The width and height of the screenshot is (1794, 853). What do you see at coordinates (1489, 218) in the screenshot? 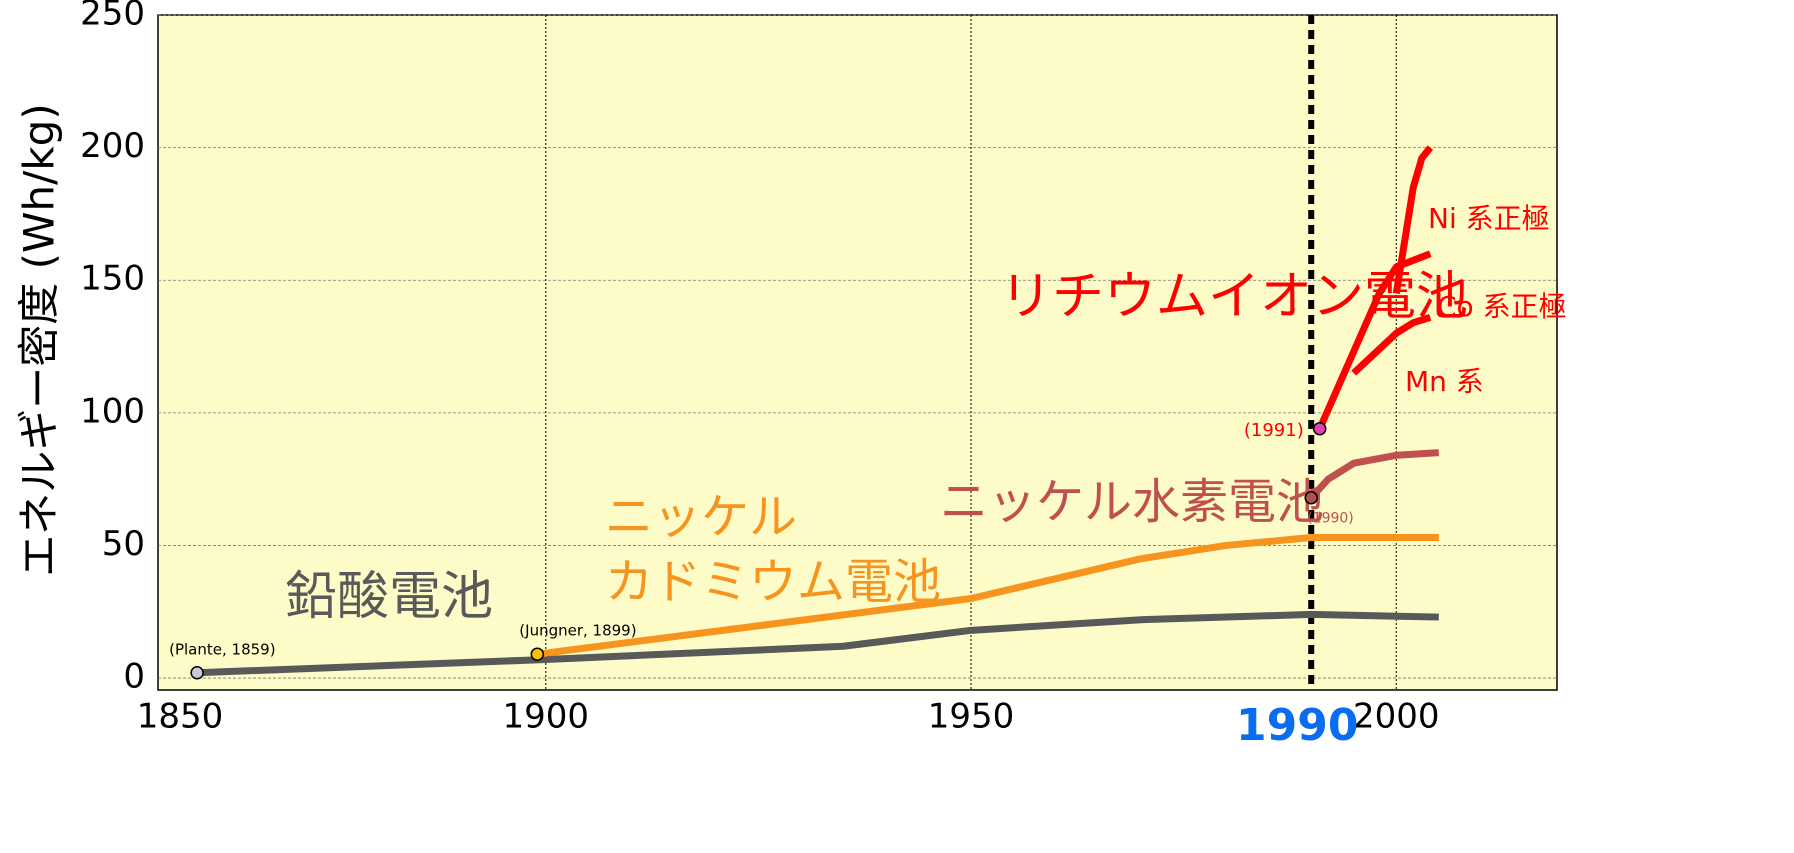
I see `series-label: Ni 系正極` at bounding box center [1489, 218].